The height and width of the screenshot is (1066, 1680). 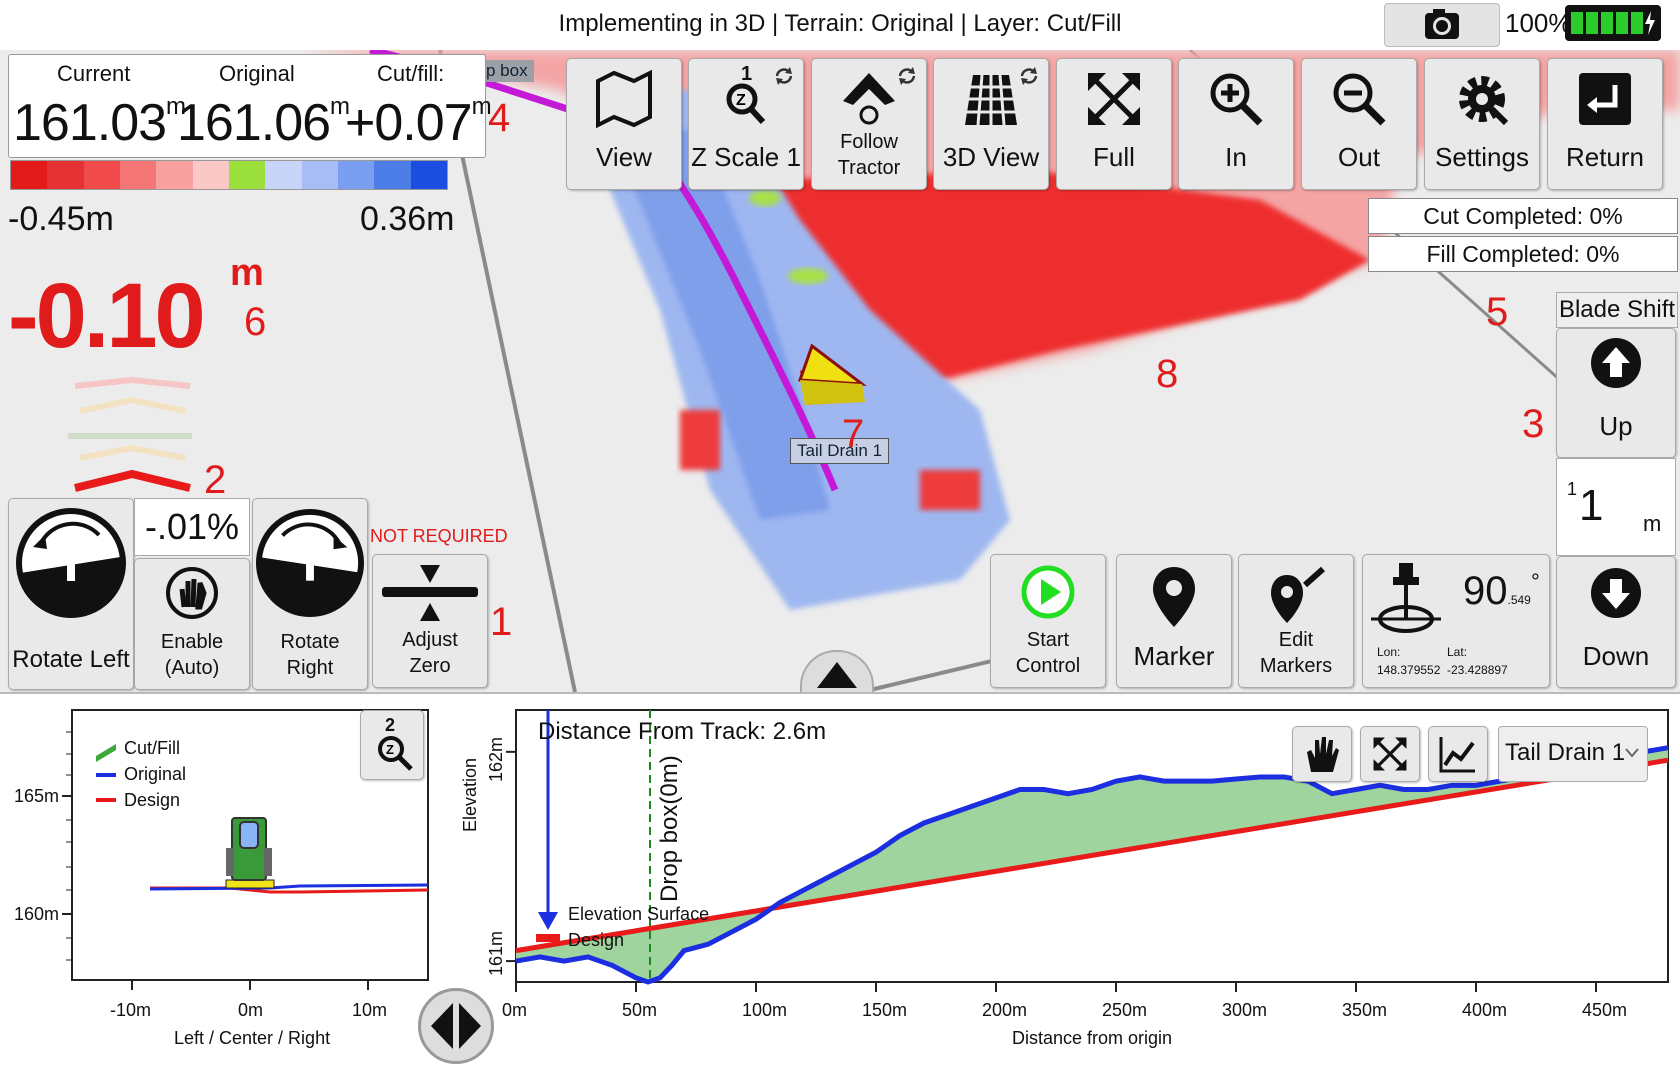 I want to click on camera-button, so click(x=1442, y=25).